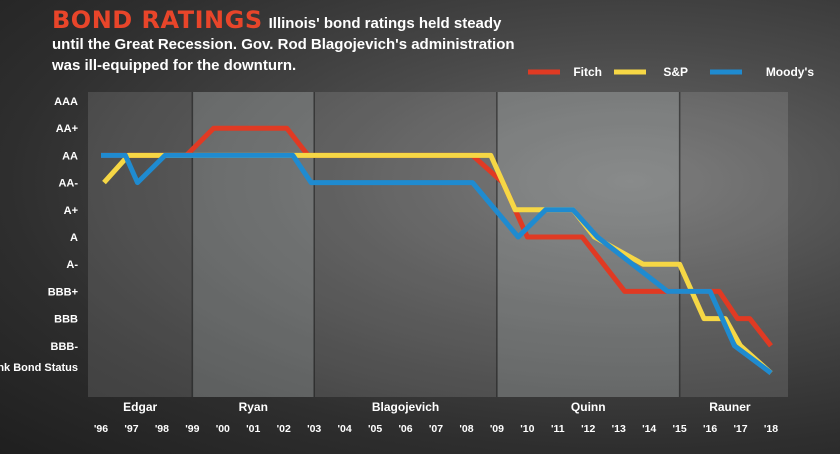 The width and height of the screenshot is (840, 454). I want to click on x-tick-label: '99, so click(192, 429).